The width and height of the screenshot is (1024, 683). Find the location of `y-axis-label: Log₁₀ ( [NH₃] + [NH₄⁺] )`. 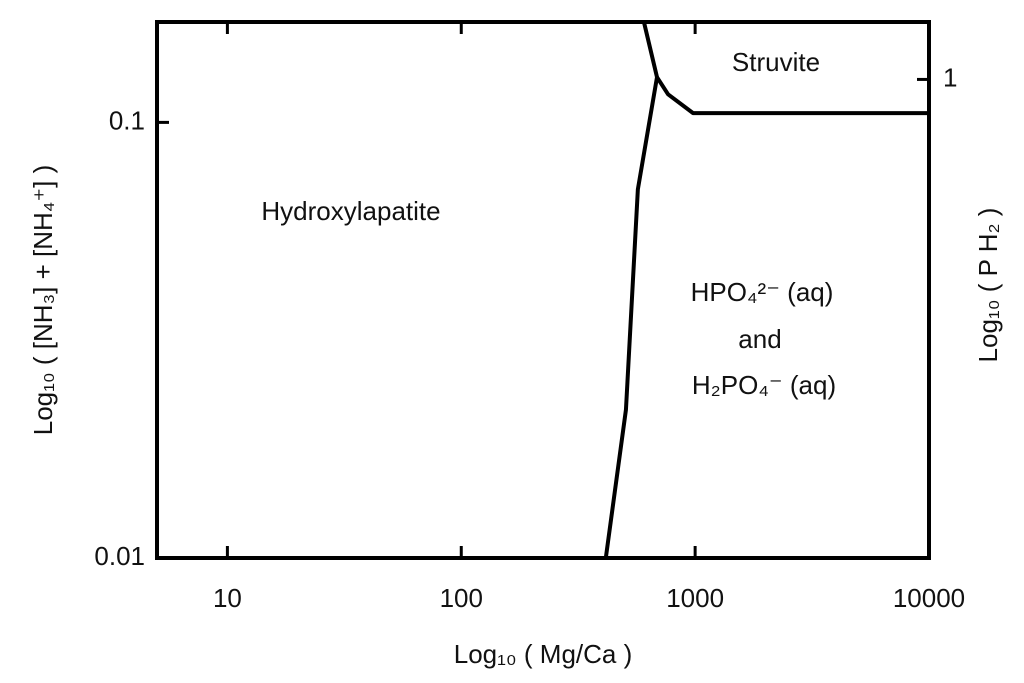

y-axis-label: Log₁₀ ( [NH₃] + [NH₄⁺] ) is located at coordinates (43, 300).